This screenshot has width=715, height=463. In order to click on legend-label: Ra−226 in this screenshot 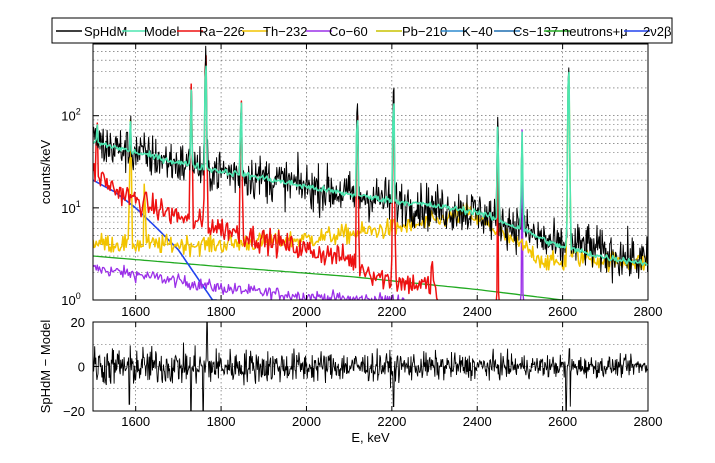, I will do `click(222, 31)`.